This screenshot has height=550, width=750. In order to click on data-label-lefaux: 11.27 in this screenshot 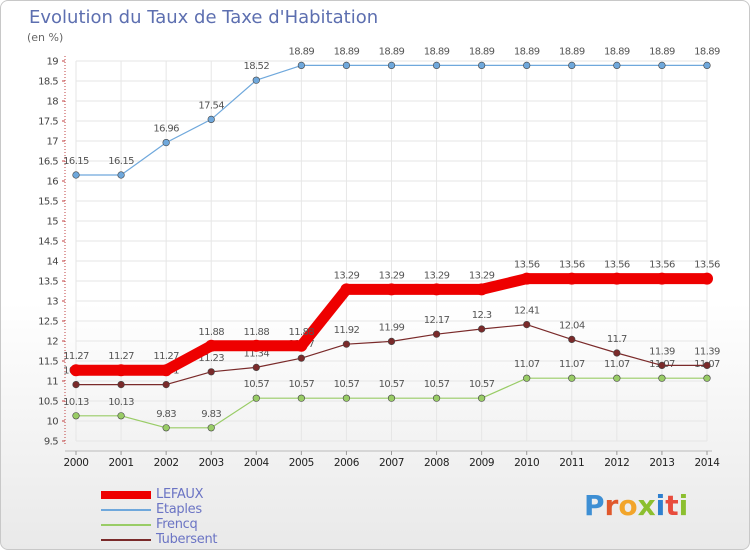, I will do `click(166, 356)`.